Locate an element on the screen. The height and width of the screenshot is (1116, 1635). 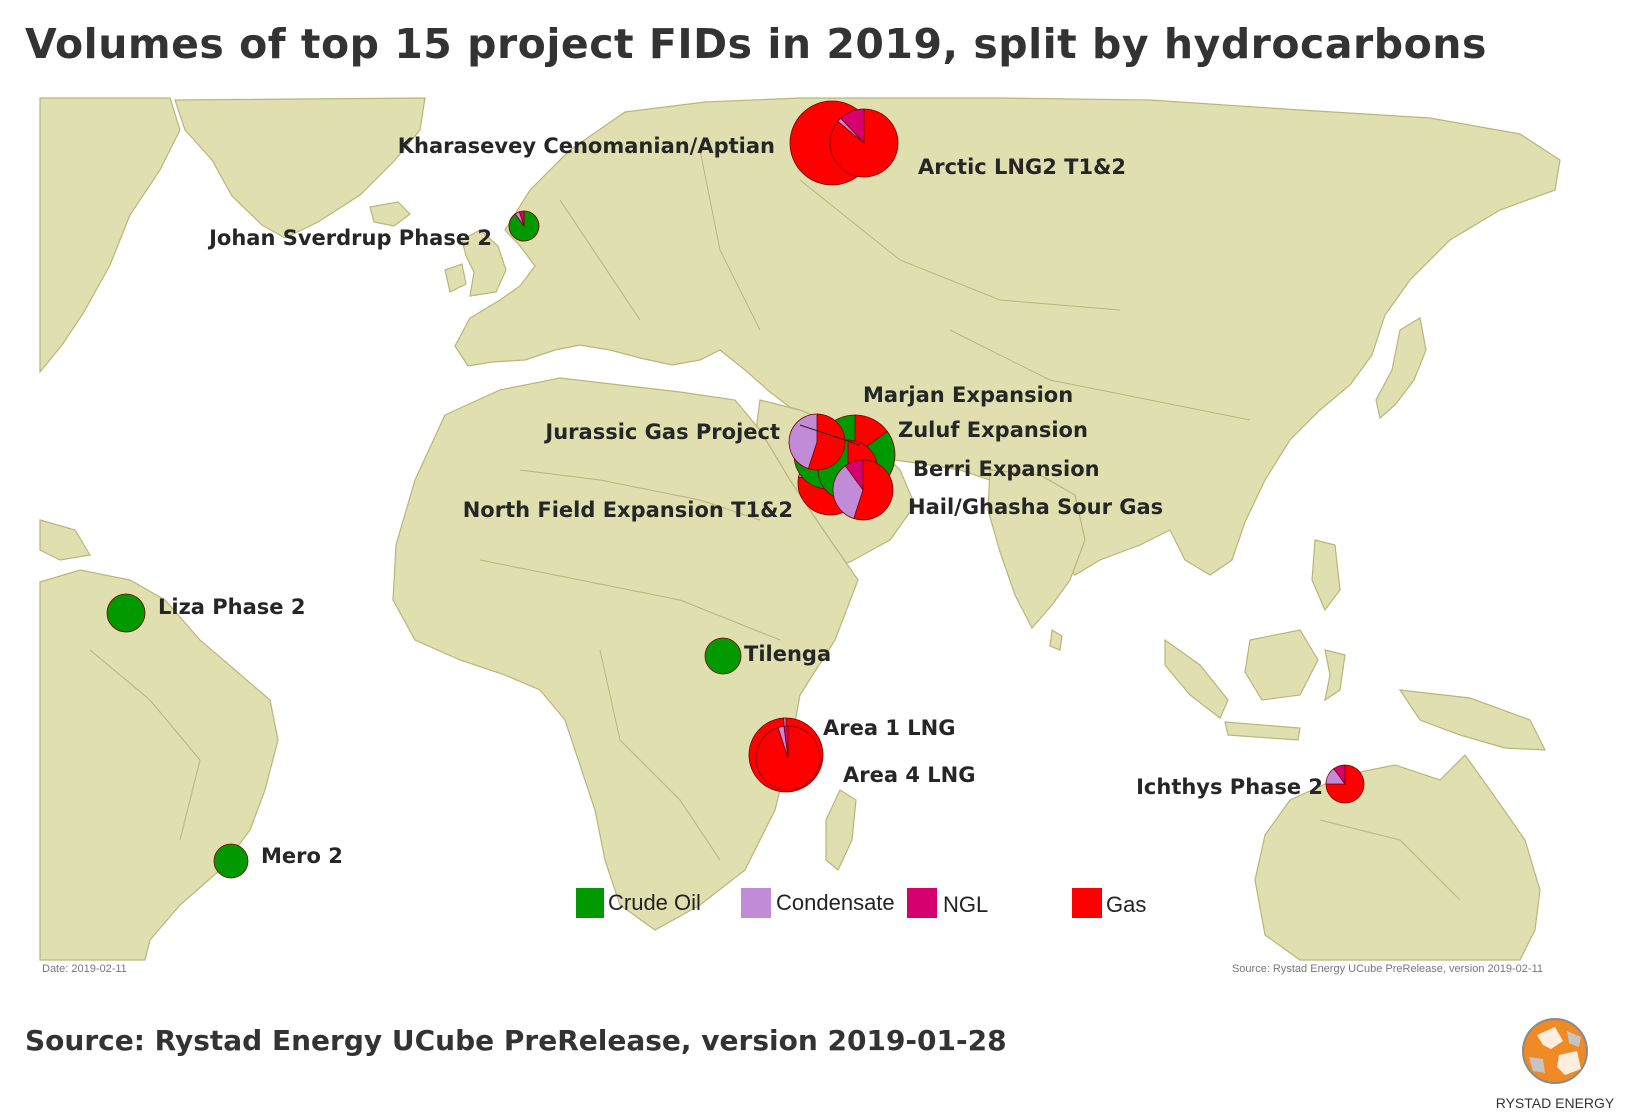
land-madagascar is located at coordinates (841, 830).